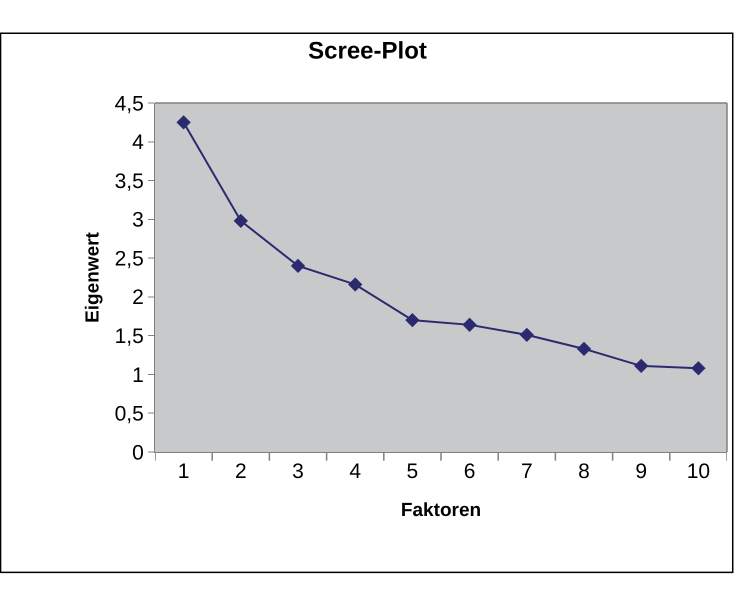 This screenshot has height=590, width=735. What do you see at coordinates (412, 472) in the screenshot?
I see `x-tick-label: 5` at bounding box center [412, 472].